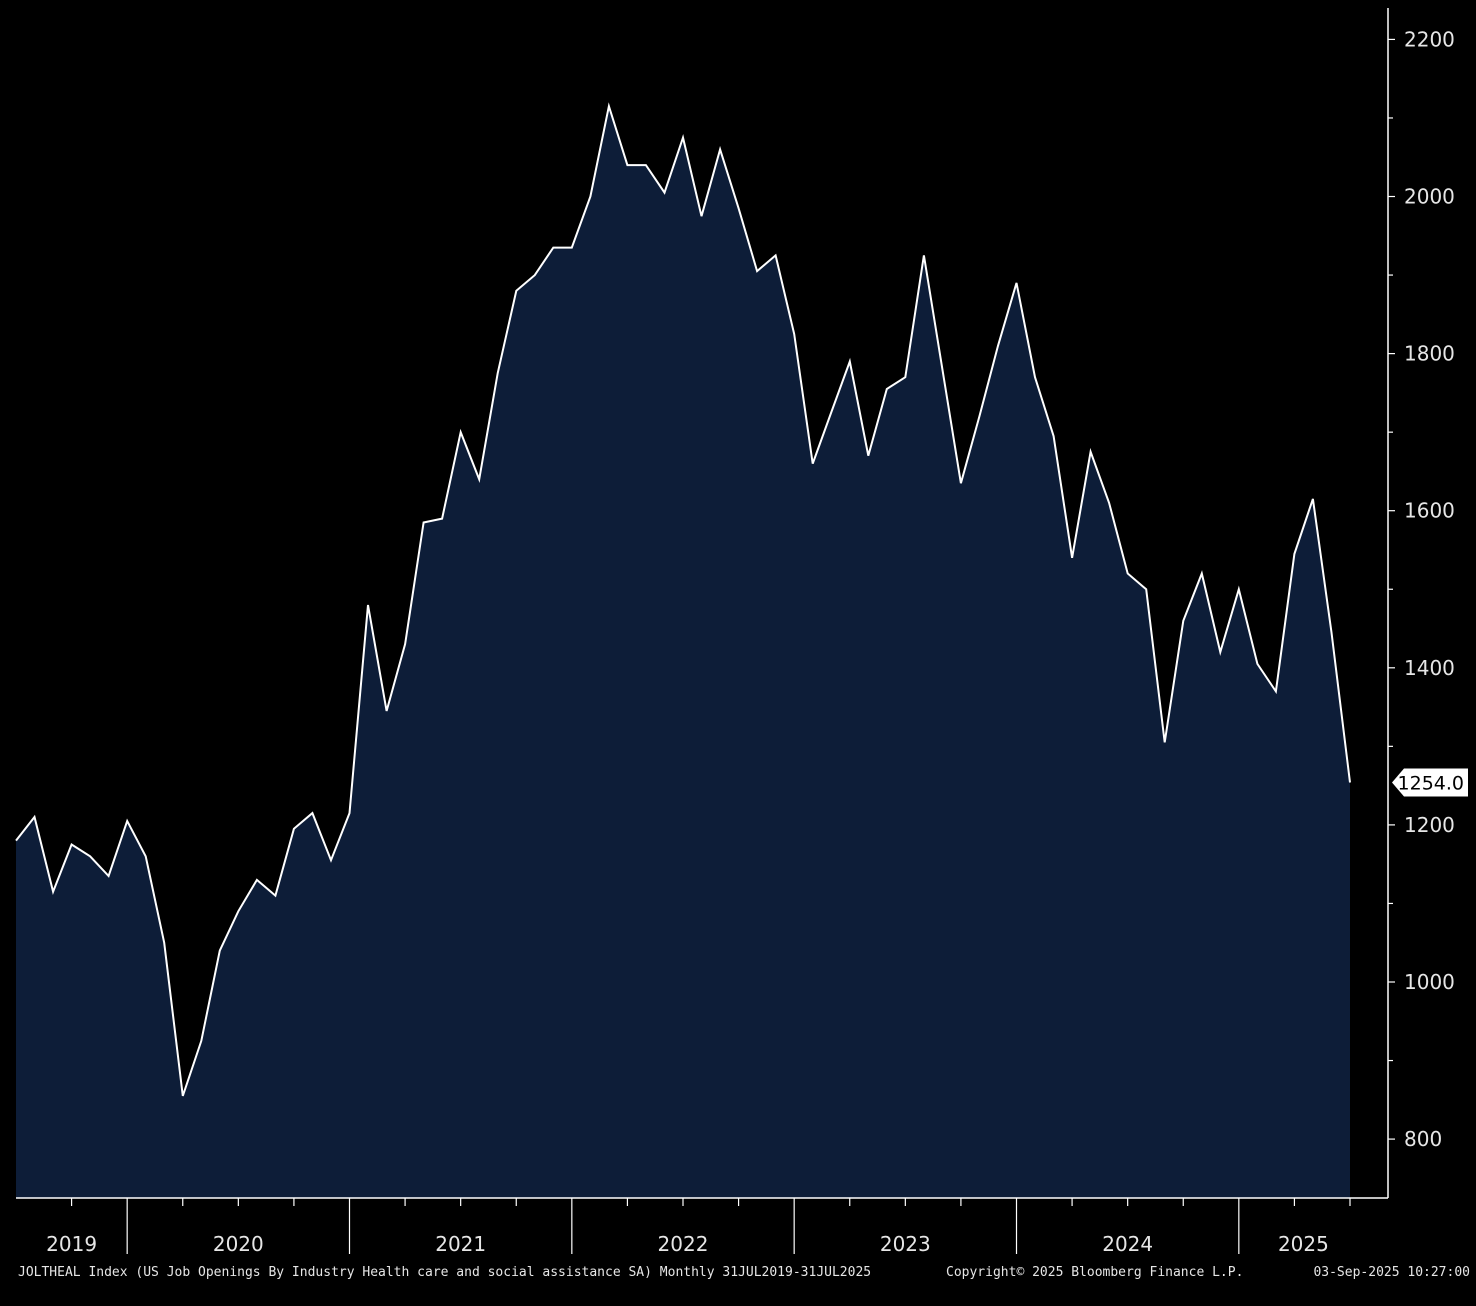 The image size is (1476, 1306). What do you see at coordinates (1429, 668) in the screenshot?
I see `y-tick-label: 1400` at bounding box center [1429, 668].